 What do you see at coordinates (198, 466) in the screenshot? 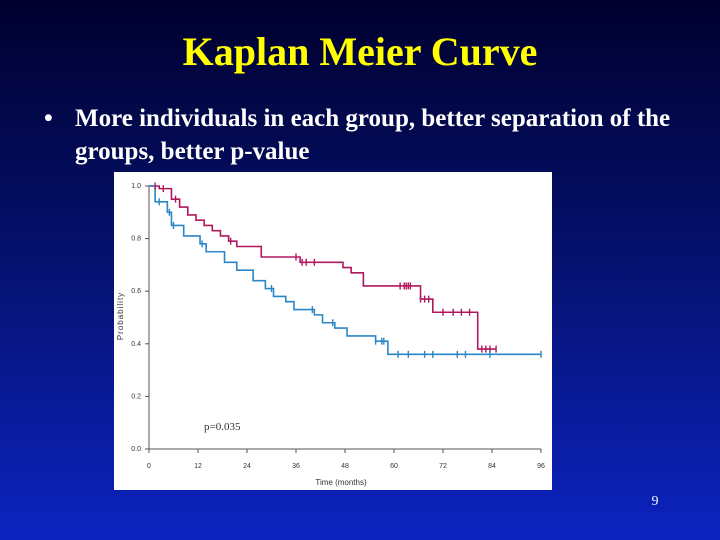
I see `x-tick-label: 12` at bounding box center [198, 466].